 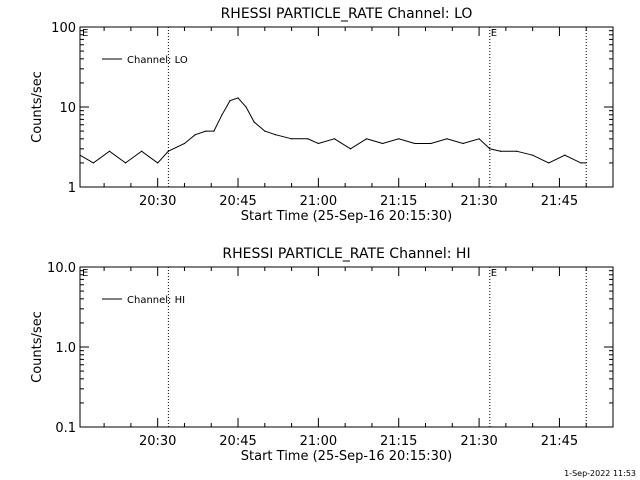 I want to click on y-tick-label: 1, so click(x=72, y=188).